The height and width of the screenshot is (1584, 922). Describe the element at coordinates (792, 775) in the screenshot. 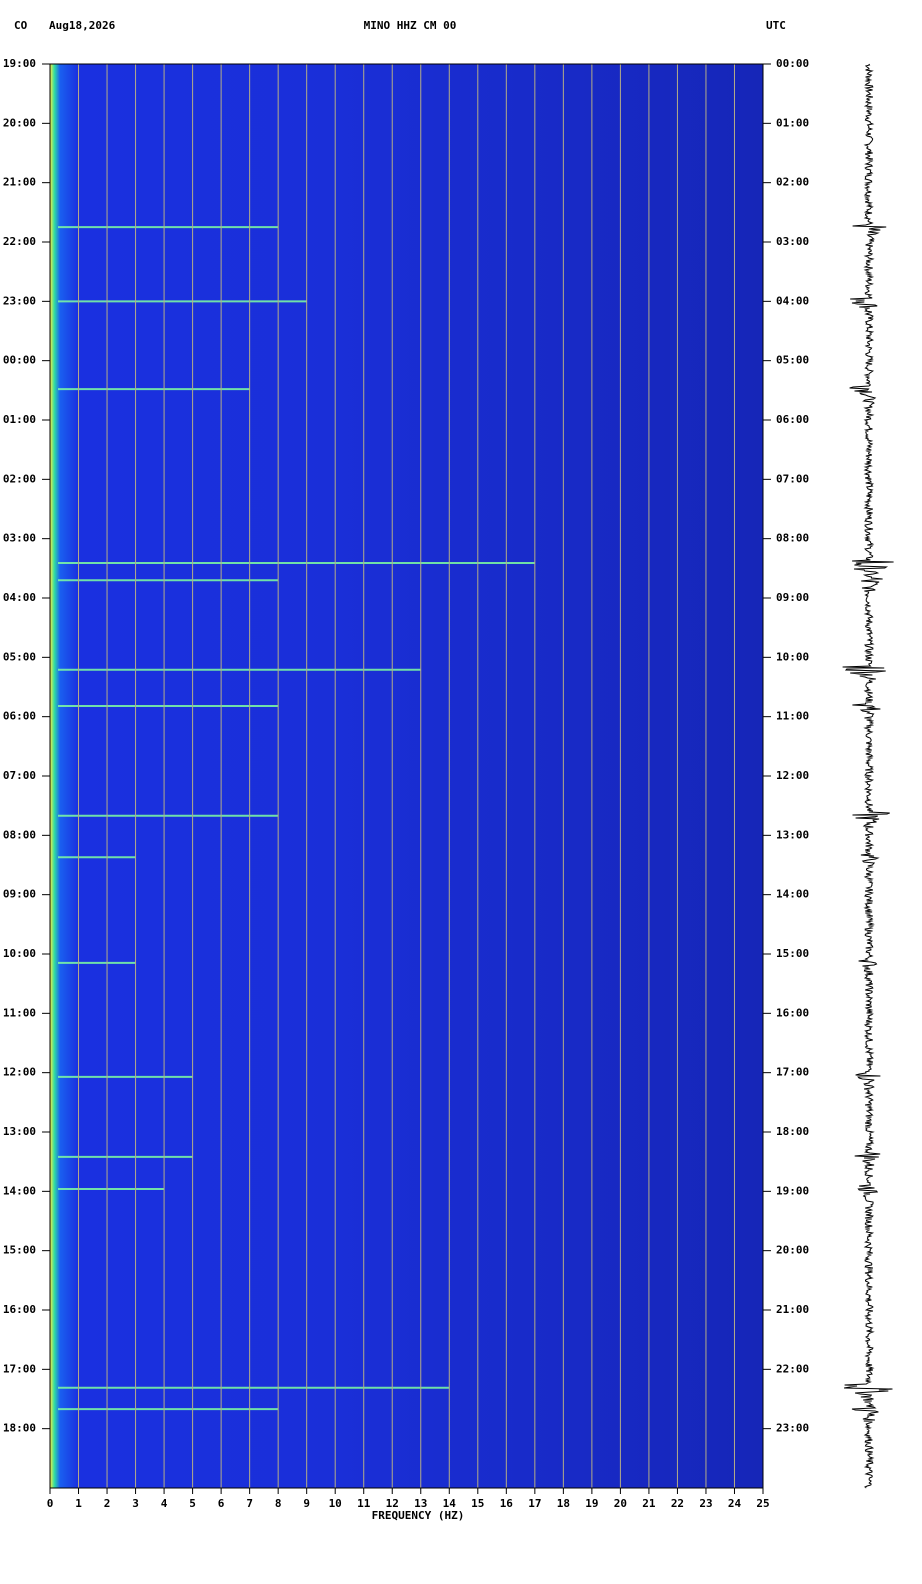

I see `y2-tick-label: 12:00` at that location.